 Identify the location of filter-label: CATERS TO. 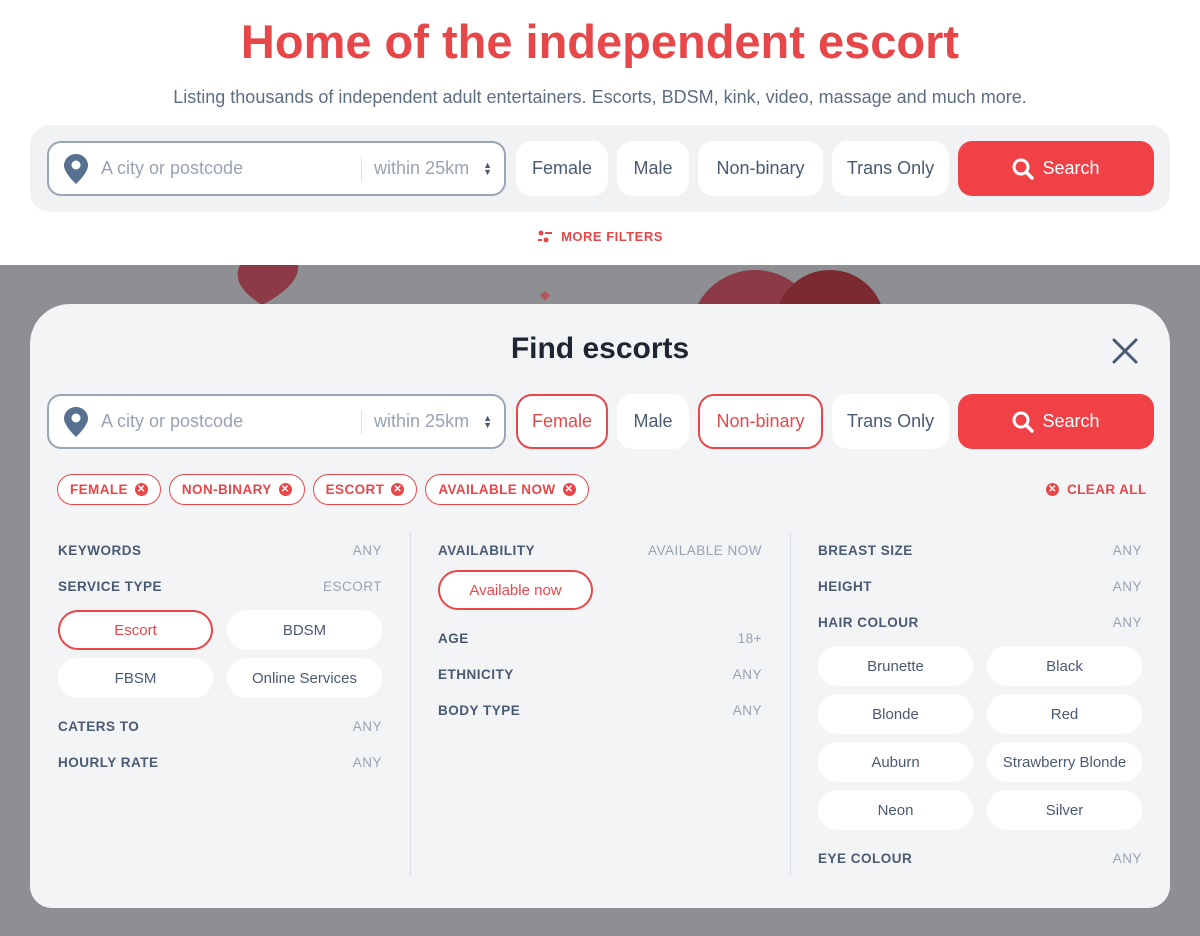
(99, 726).